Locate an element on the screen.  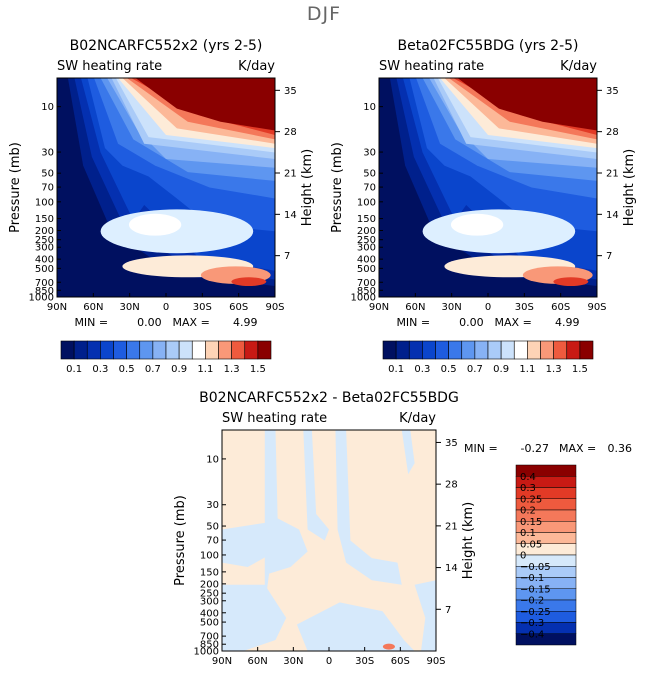
colorbar-tick-label: 1.1 is located at coordinates (527, 369).